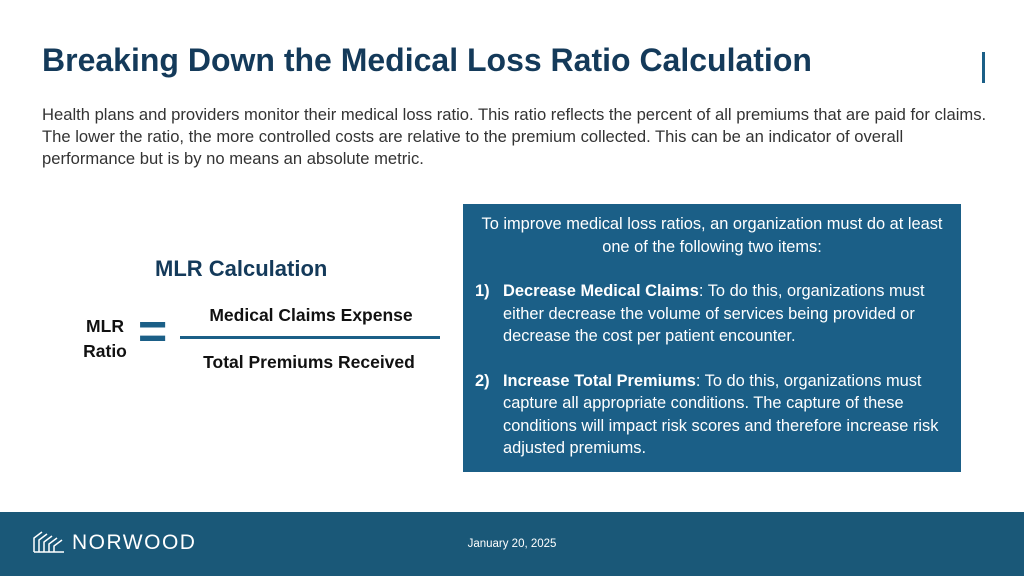 This screenshot has height=576, width=1024. I want to click on fraction-line, so click(310, 337).